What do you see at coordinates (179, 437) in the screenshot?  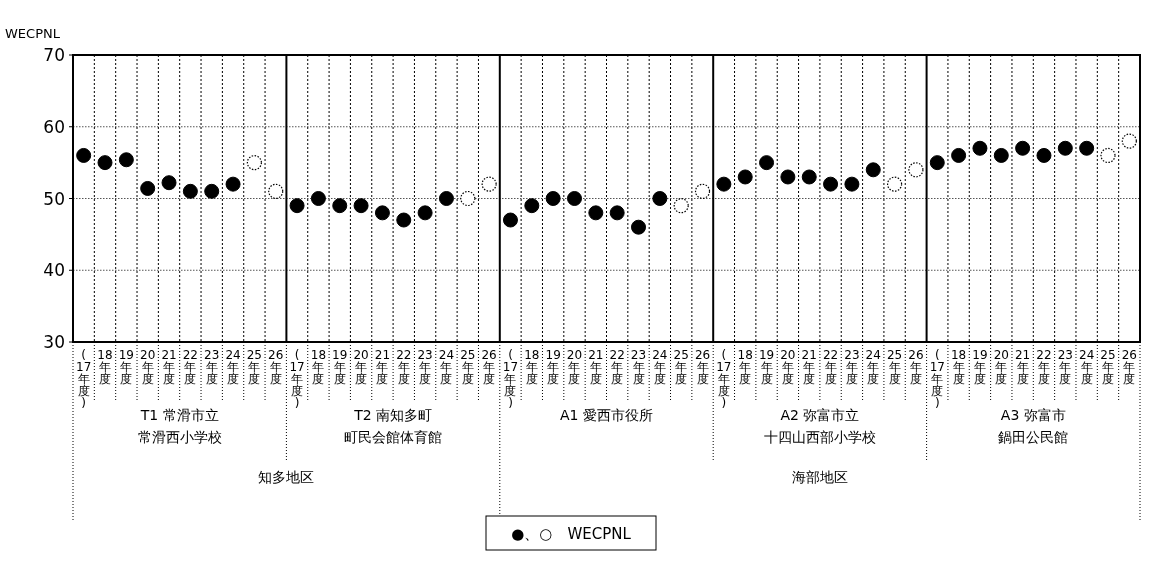 I see `text: 常滑西小学校` at bounding box center [179, 437].